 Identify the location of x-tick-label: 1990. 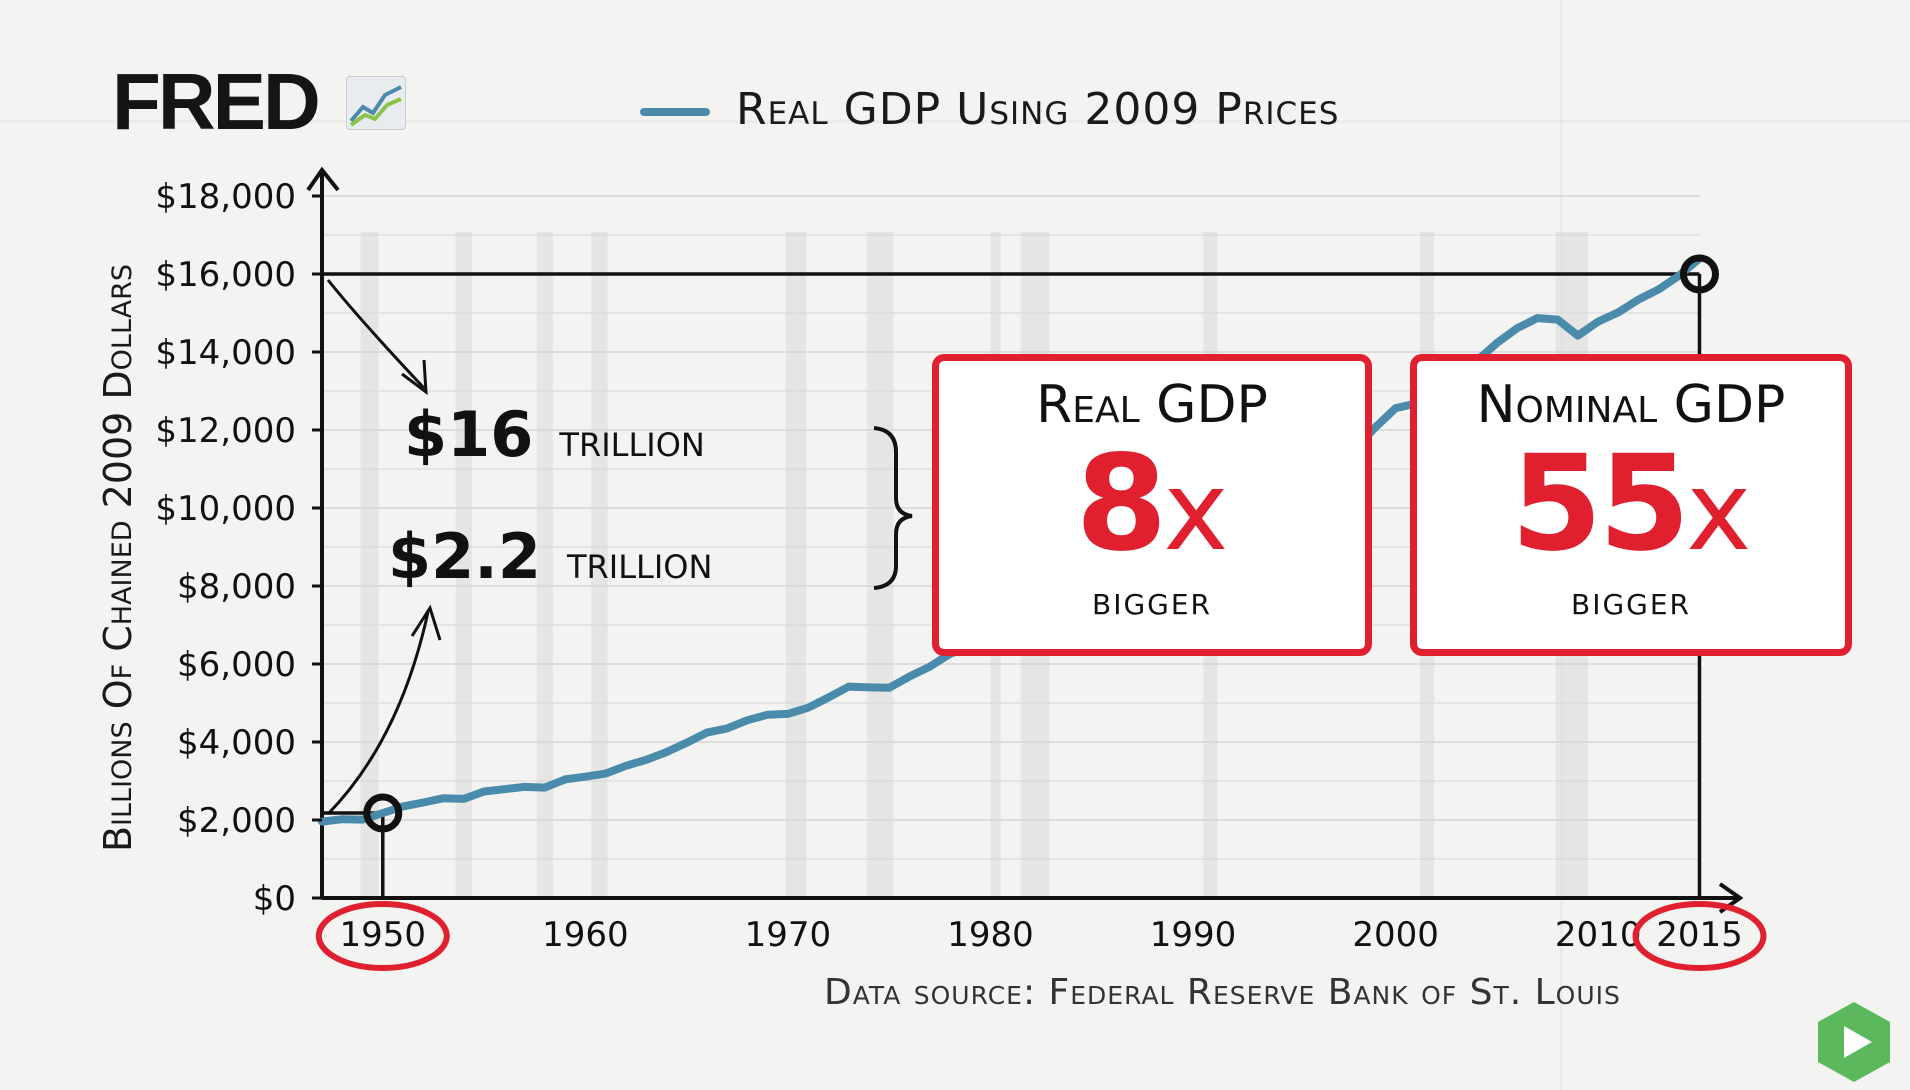
(1193, 935).